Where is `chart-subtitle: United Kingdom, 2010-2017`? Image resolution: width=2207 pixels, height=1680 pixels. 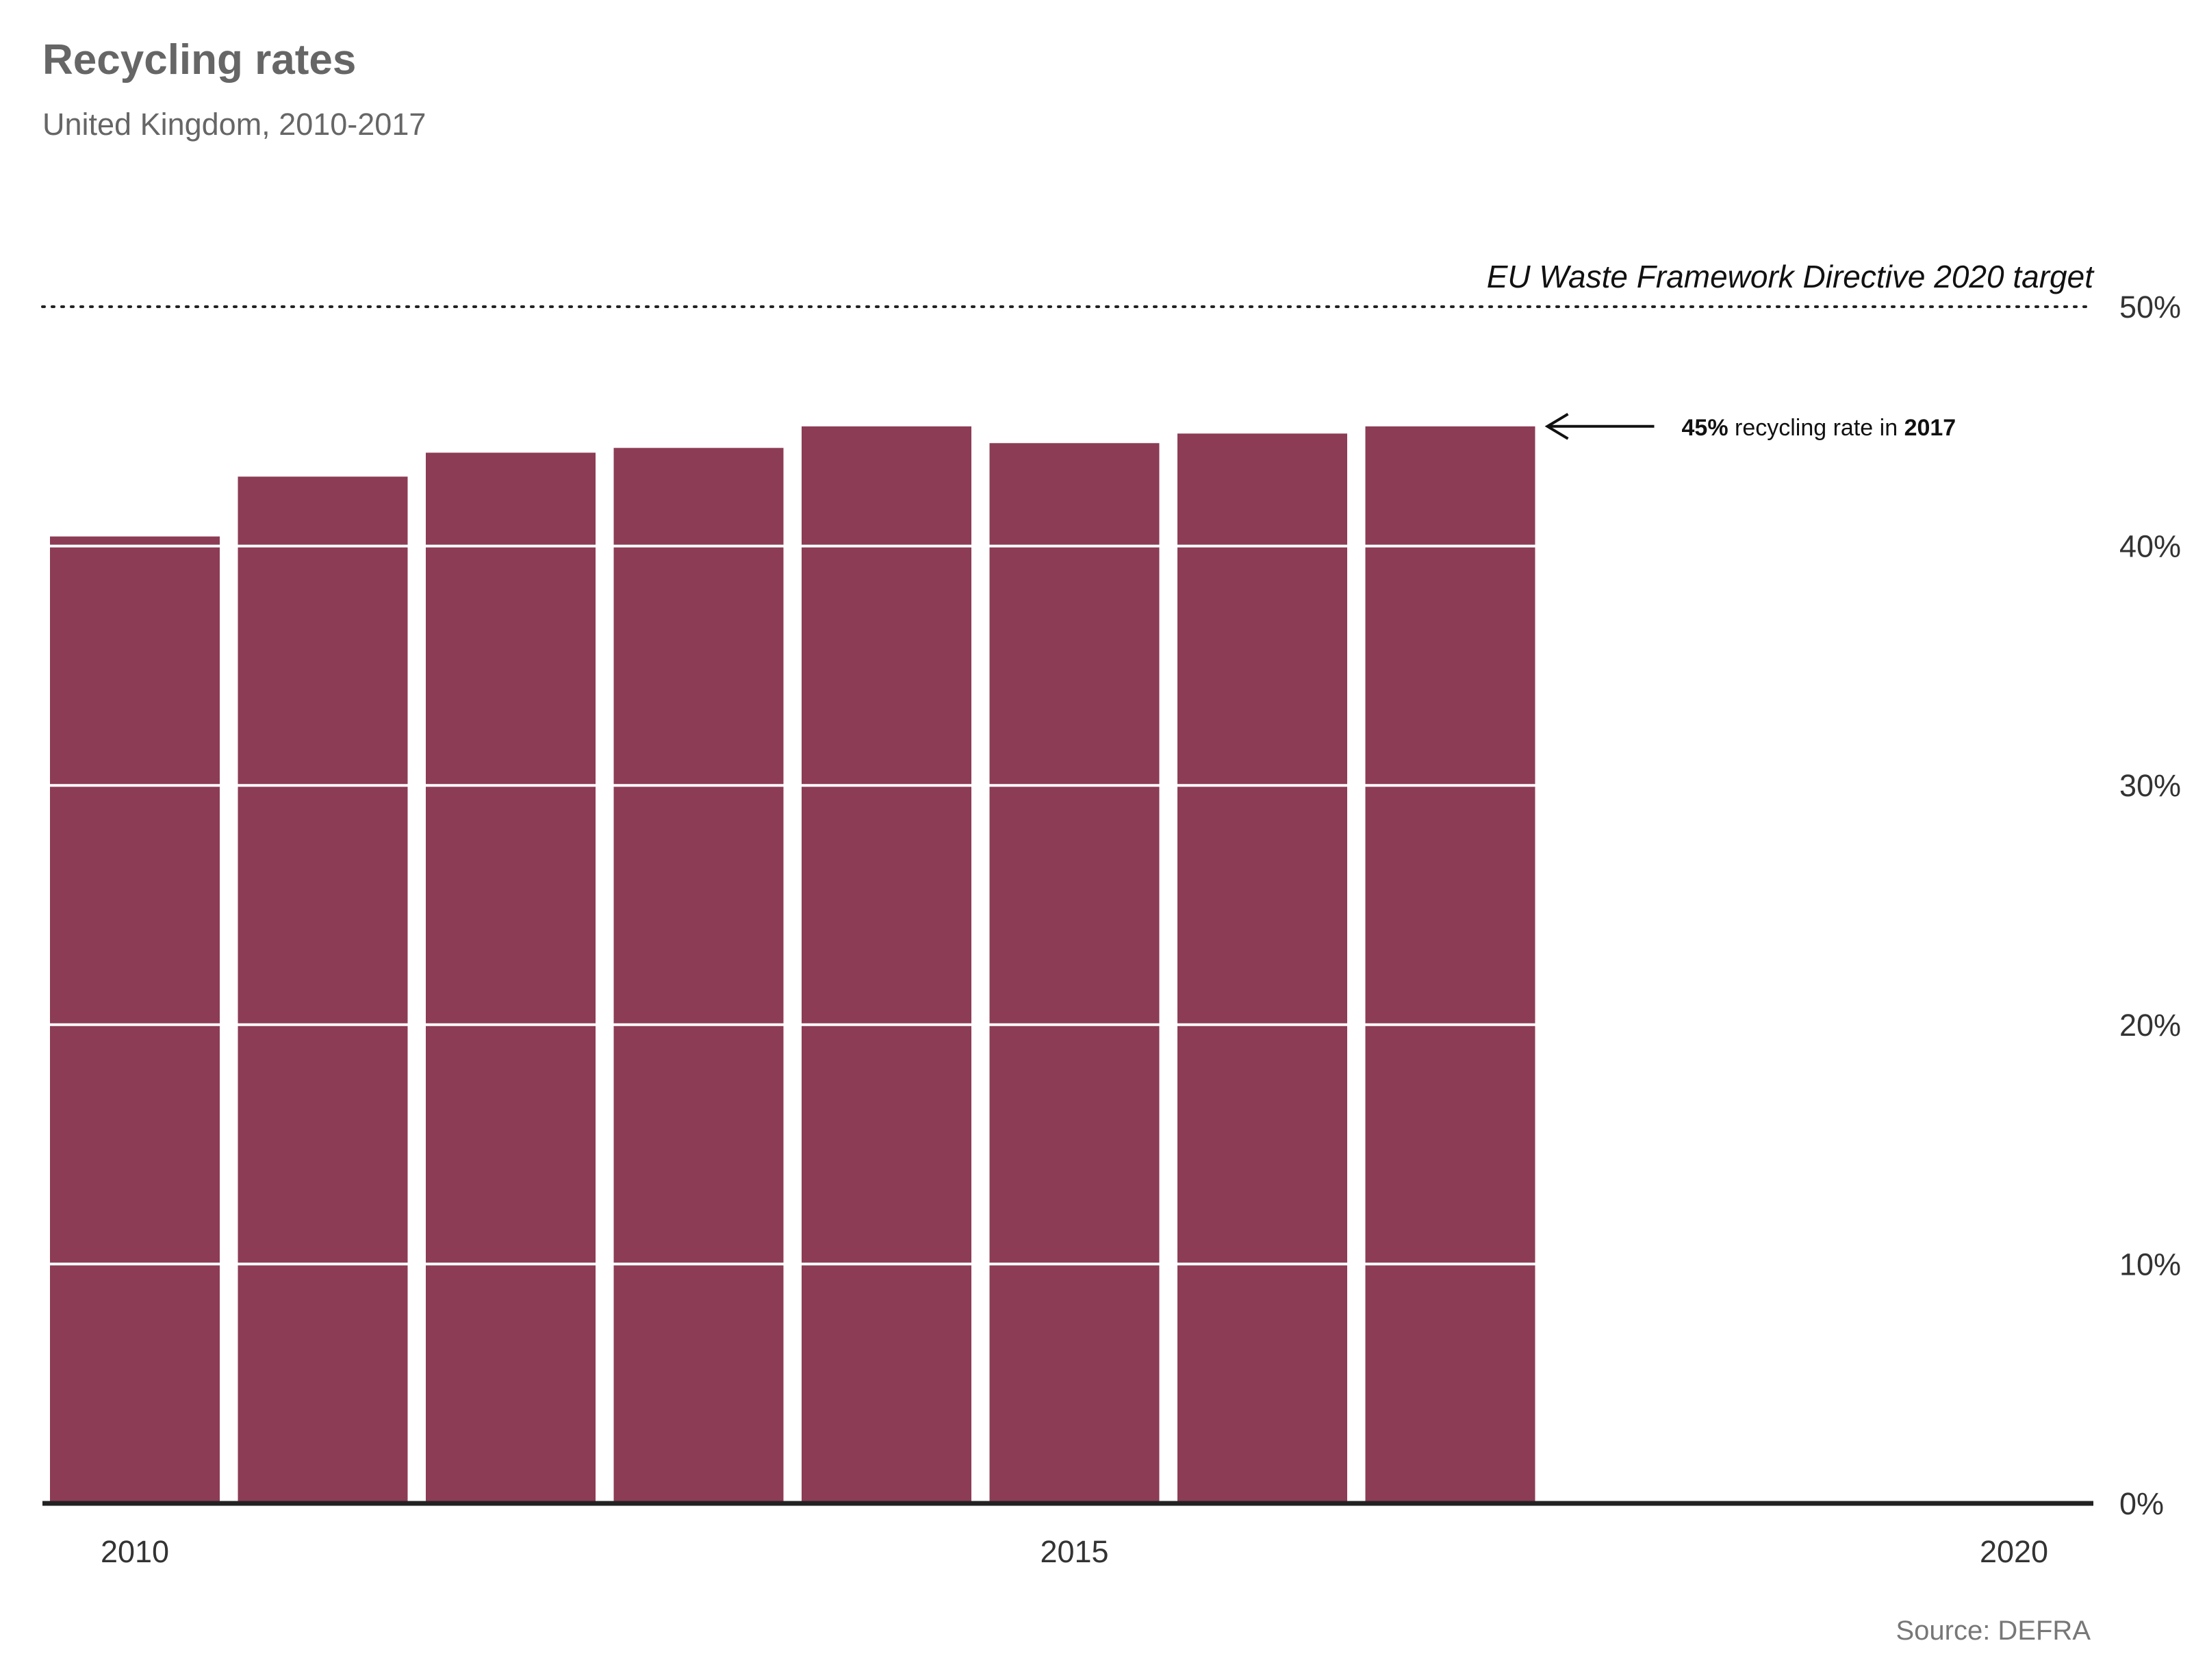
chart-subtitle: United Kingdom, 2010-2017 is located at coordinates (234, 124).